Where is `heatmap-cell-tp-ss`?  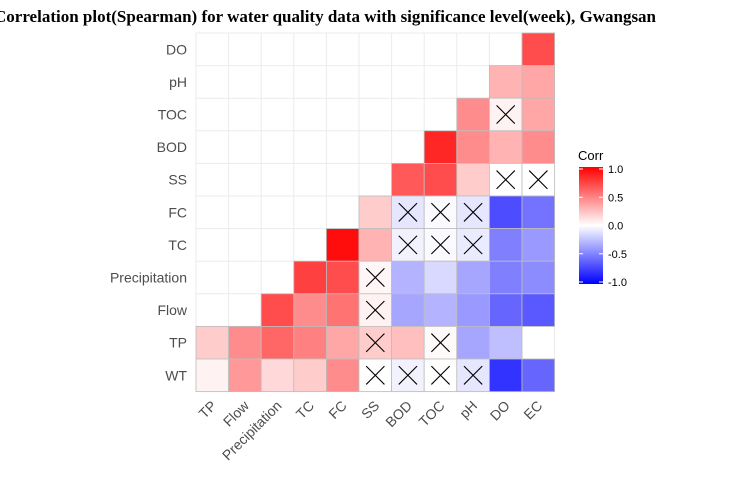
heatmap-cell-tp-ss is located at coordinates (375, 342).